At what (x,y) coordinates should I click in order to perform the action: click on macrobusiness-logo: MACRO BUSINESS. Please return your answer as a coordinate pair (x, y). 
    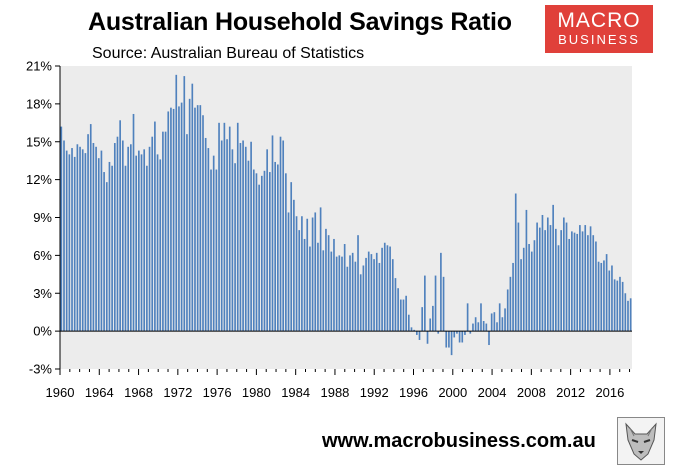
    Looking at the image, I should click on (599, 29).